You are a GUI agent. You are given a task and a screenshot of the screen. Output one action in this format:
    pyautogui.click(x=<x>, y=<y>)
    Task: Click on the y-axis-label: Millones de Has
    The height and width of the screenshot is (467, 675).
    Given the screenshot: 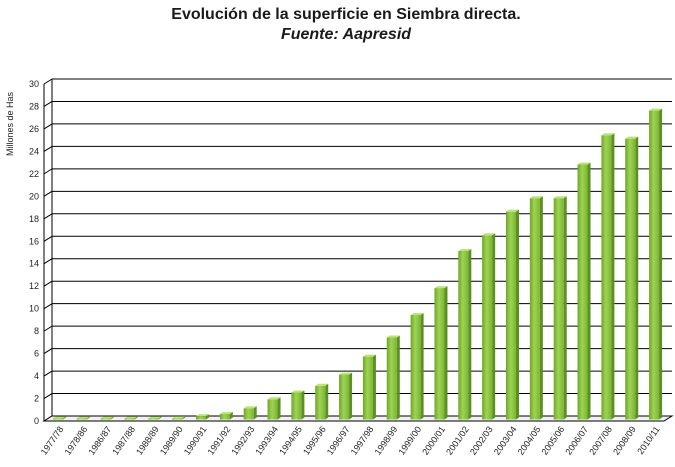 What is the action you would take?
    pyautogui.click(x=10, y=123)
    